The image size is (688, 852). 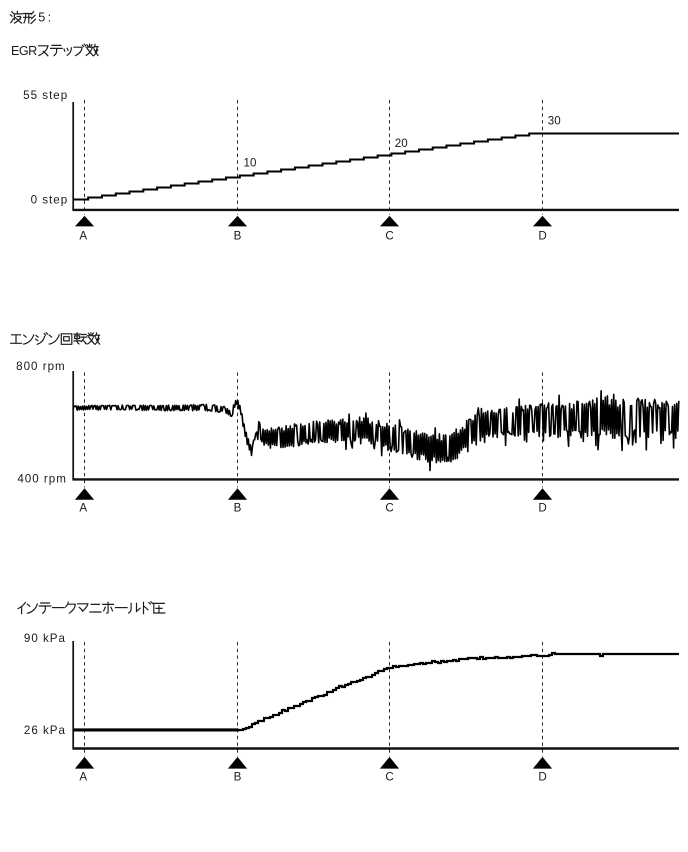 I want to click on svg-text: 10, so click(x=250, y=162).